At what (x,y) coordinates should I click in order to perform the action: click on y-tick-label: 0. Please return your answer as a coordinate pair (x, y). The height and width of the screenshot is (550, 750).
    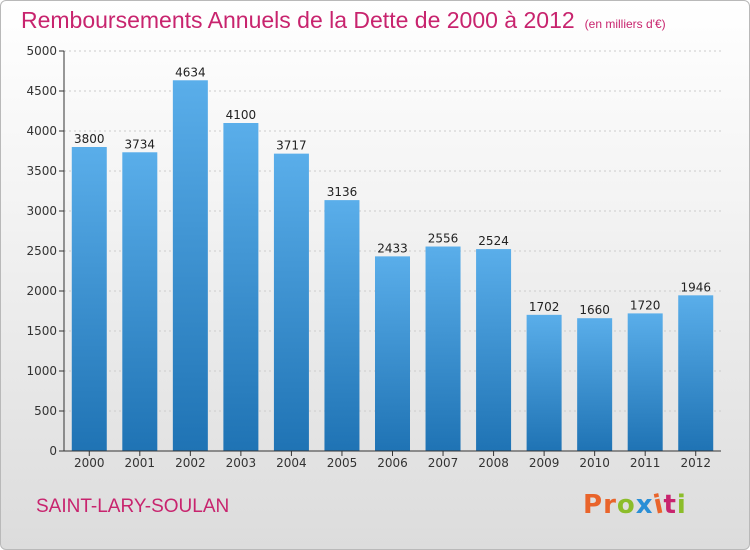
    Looking at the image, I should click on (53, 451).